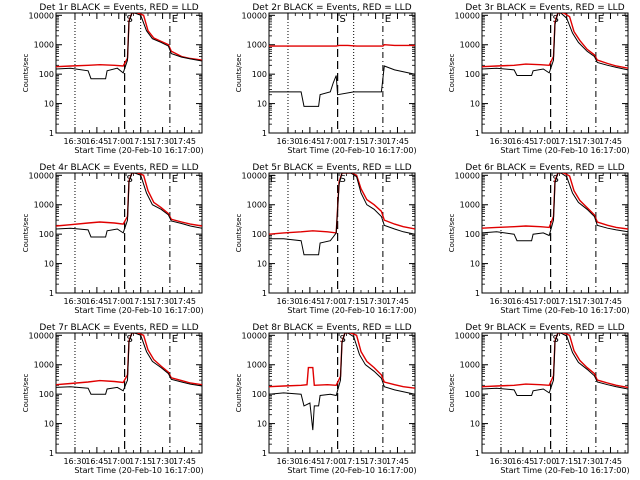 The width and height of the screenshot is (640, 480). I want to click on chart-title: Det 9r BLACK = Events, RED = LLD, so click(544, 328).